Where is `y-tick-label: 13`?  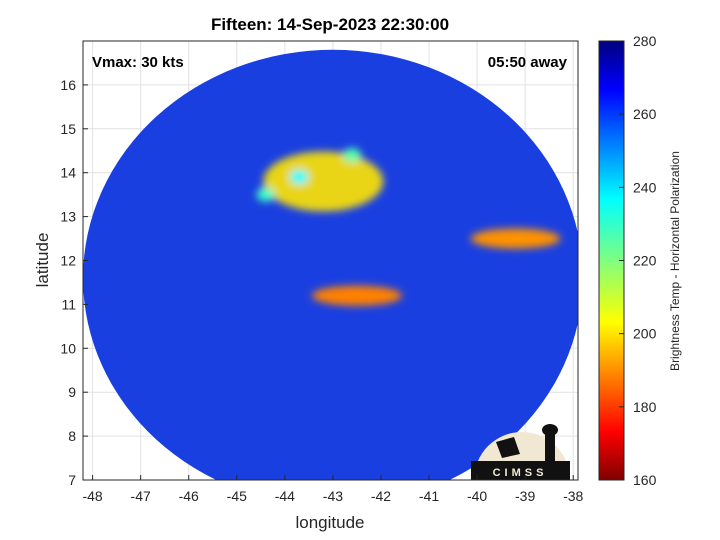
y-tick-label: 13 is located at coordinates (68, 217).